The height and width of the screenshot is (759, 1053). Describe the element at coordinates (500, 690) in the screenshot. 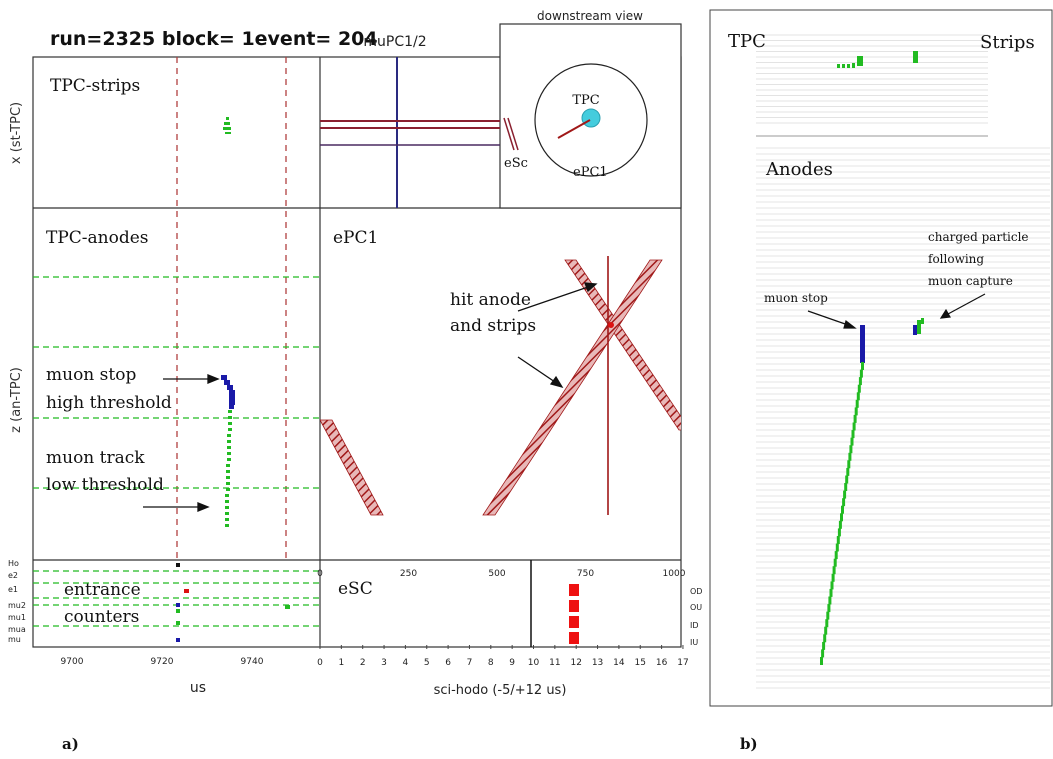

I see `esc-x-axis: sci-hodo (-5/+12 us)` at that location.